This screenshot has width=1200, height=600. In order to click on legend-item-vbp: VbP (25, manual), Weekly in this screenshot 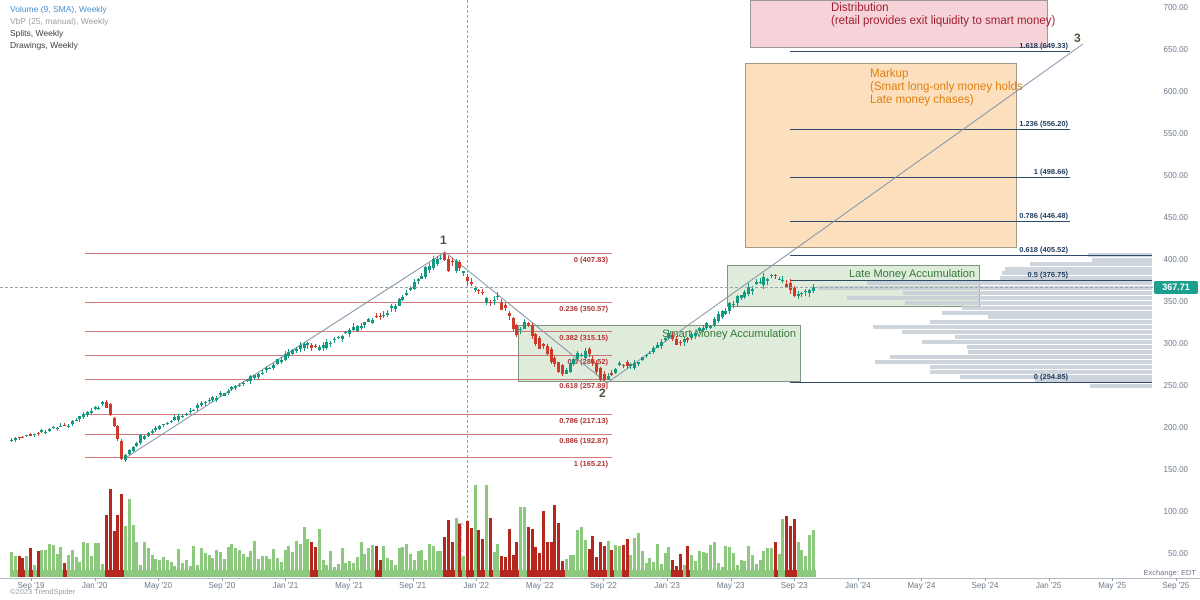, I will do `click(59, 21)`.